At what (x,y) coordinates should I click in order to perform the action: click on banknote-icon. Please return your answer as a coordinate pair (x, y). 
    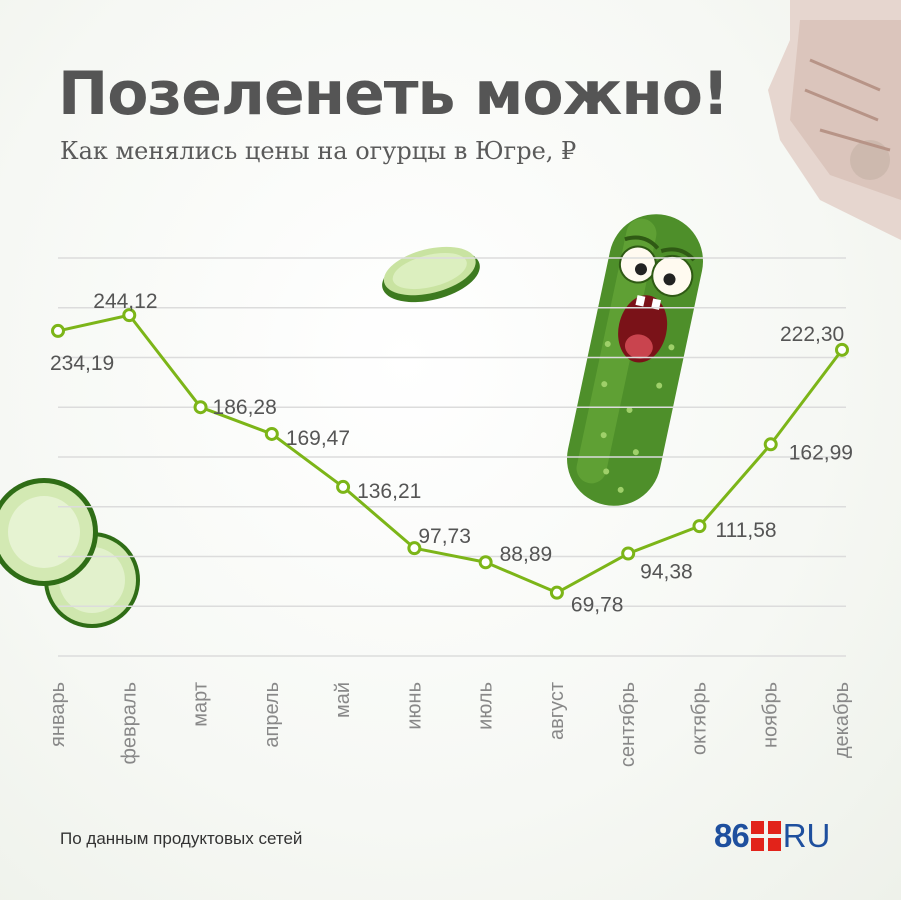
    Looking at the image, I should click on (834, 120).